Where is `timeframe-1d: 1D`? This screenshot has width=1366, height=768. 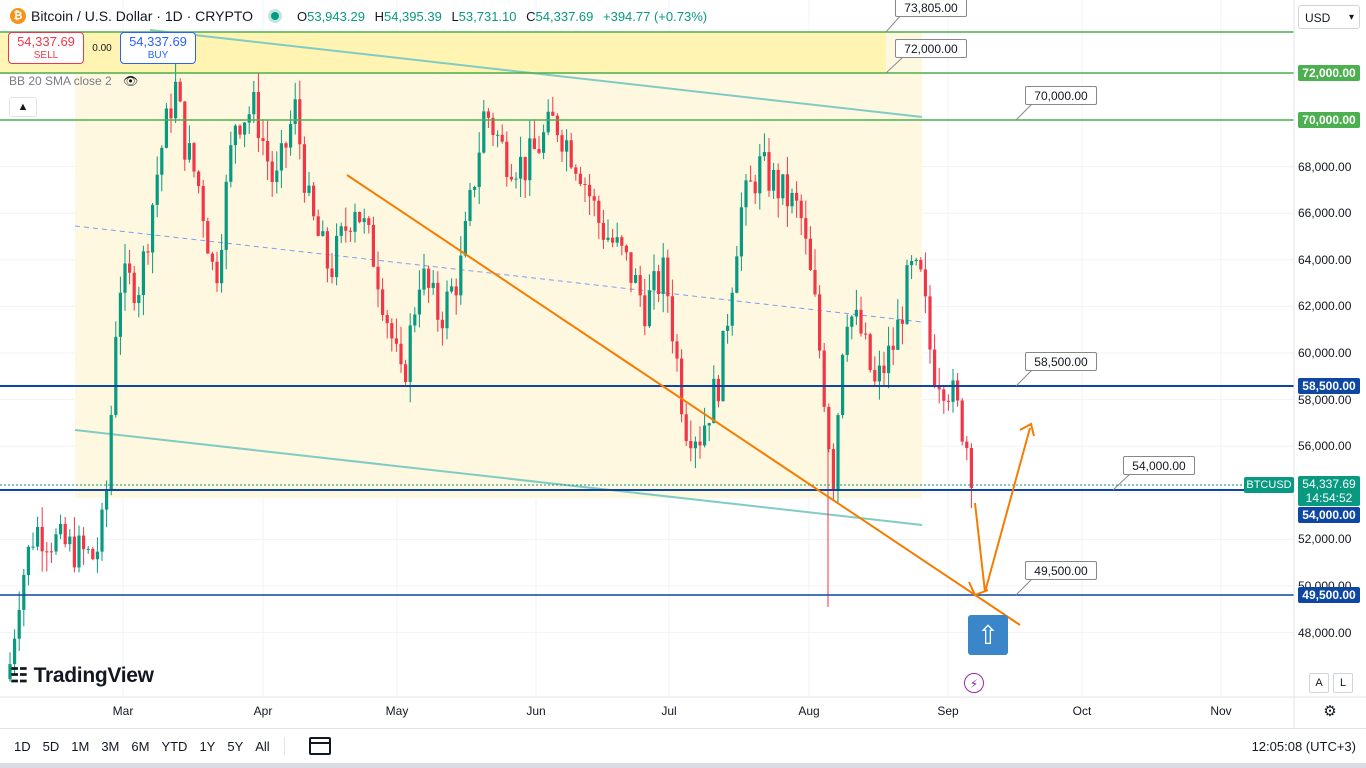 timeframe-1d: 1D is located at coordinates (22, 746).